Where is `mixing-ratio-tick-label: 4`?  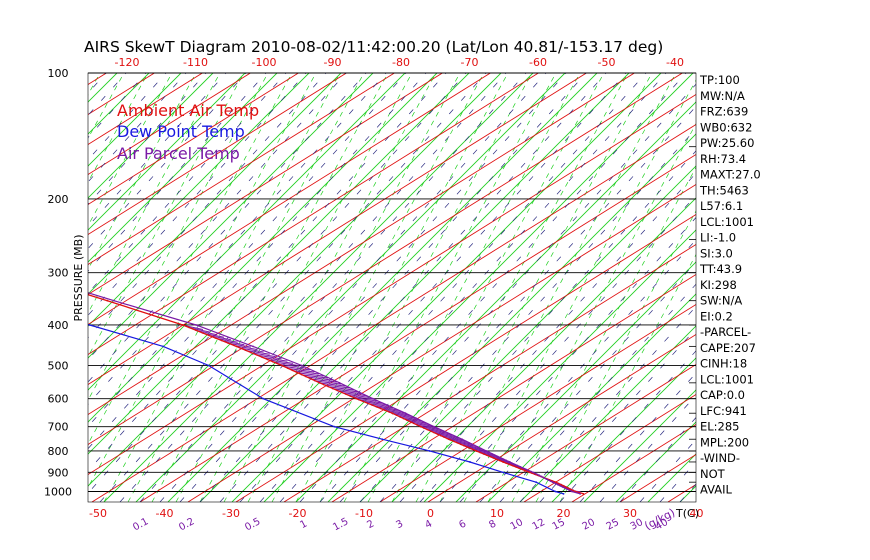
mixing-ratio-tick-label: 4 is located at coordinates (428, 524).